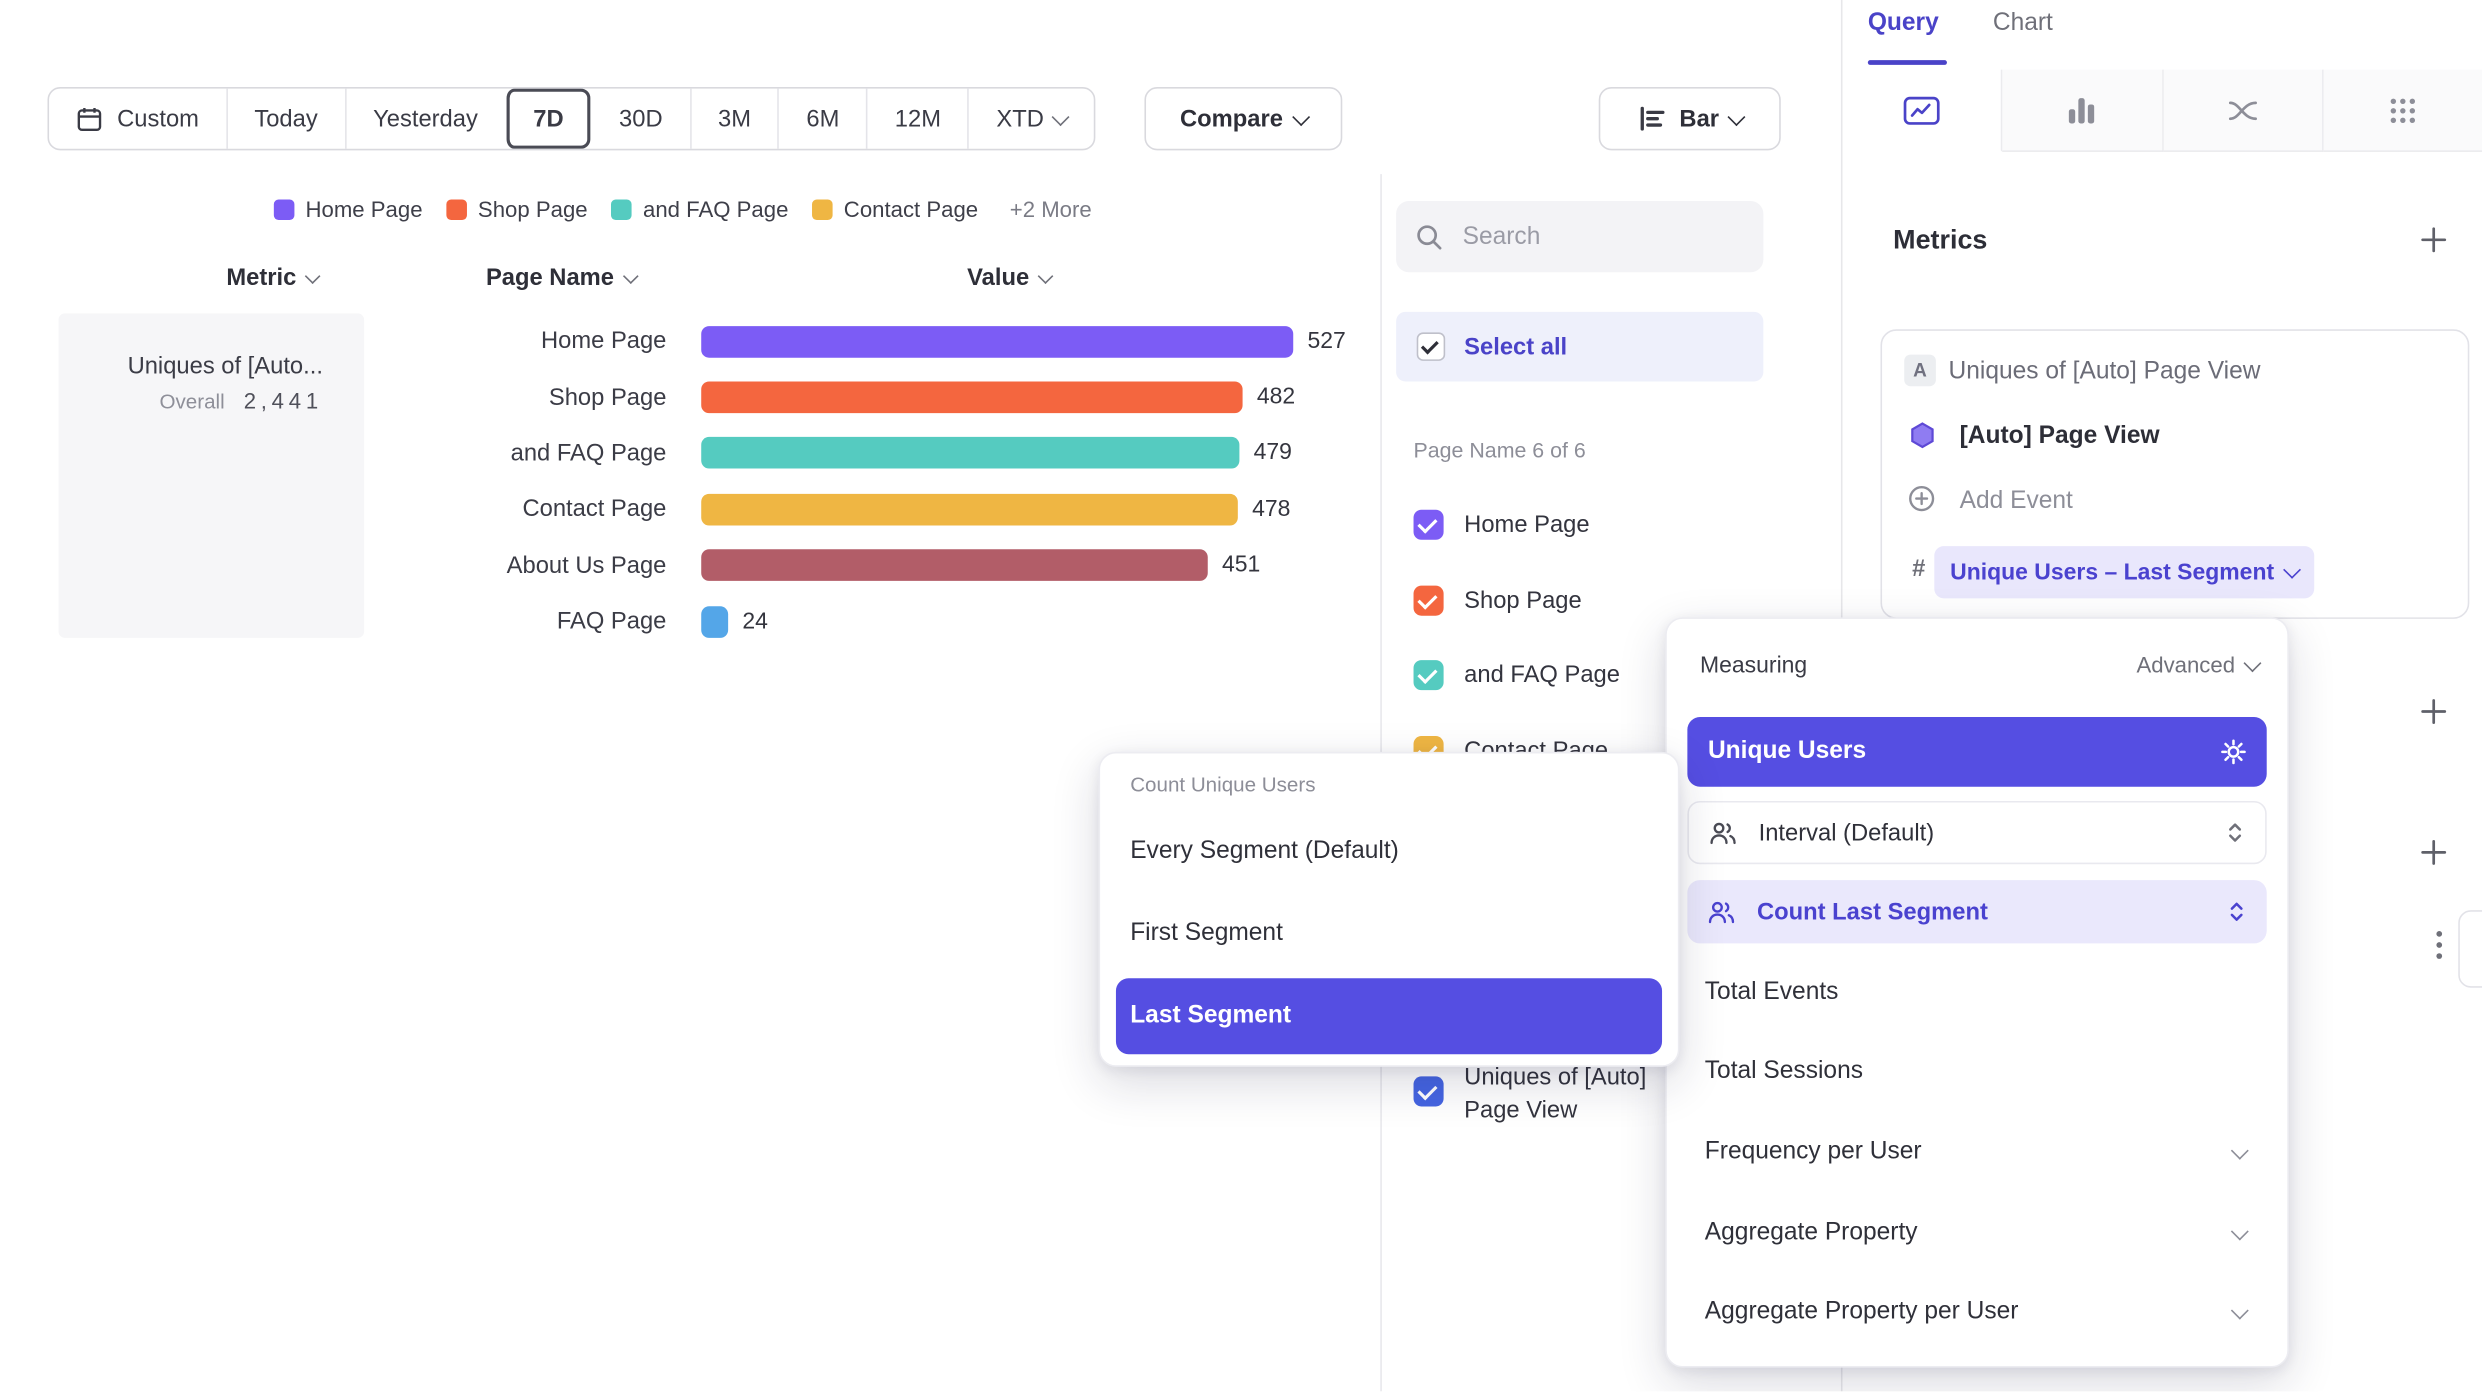 The width and height of the screenshot is (2482, 1392). What do you see at coordinates (1020, 119) in the screenshot?
I see `date-preset-label: XTD` at bounding box center [1020, 119].